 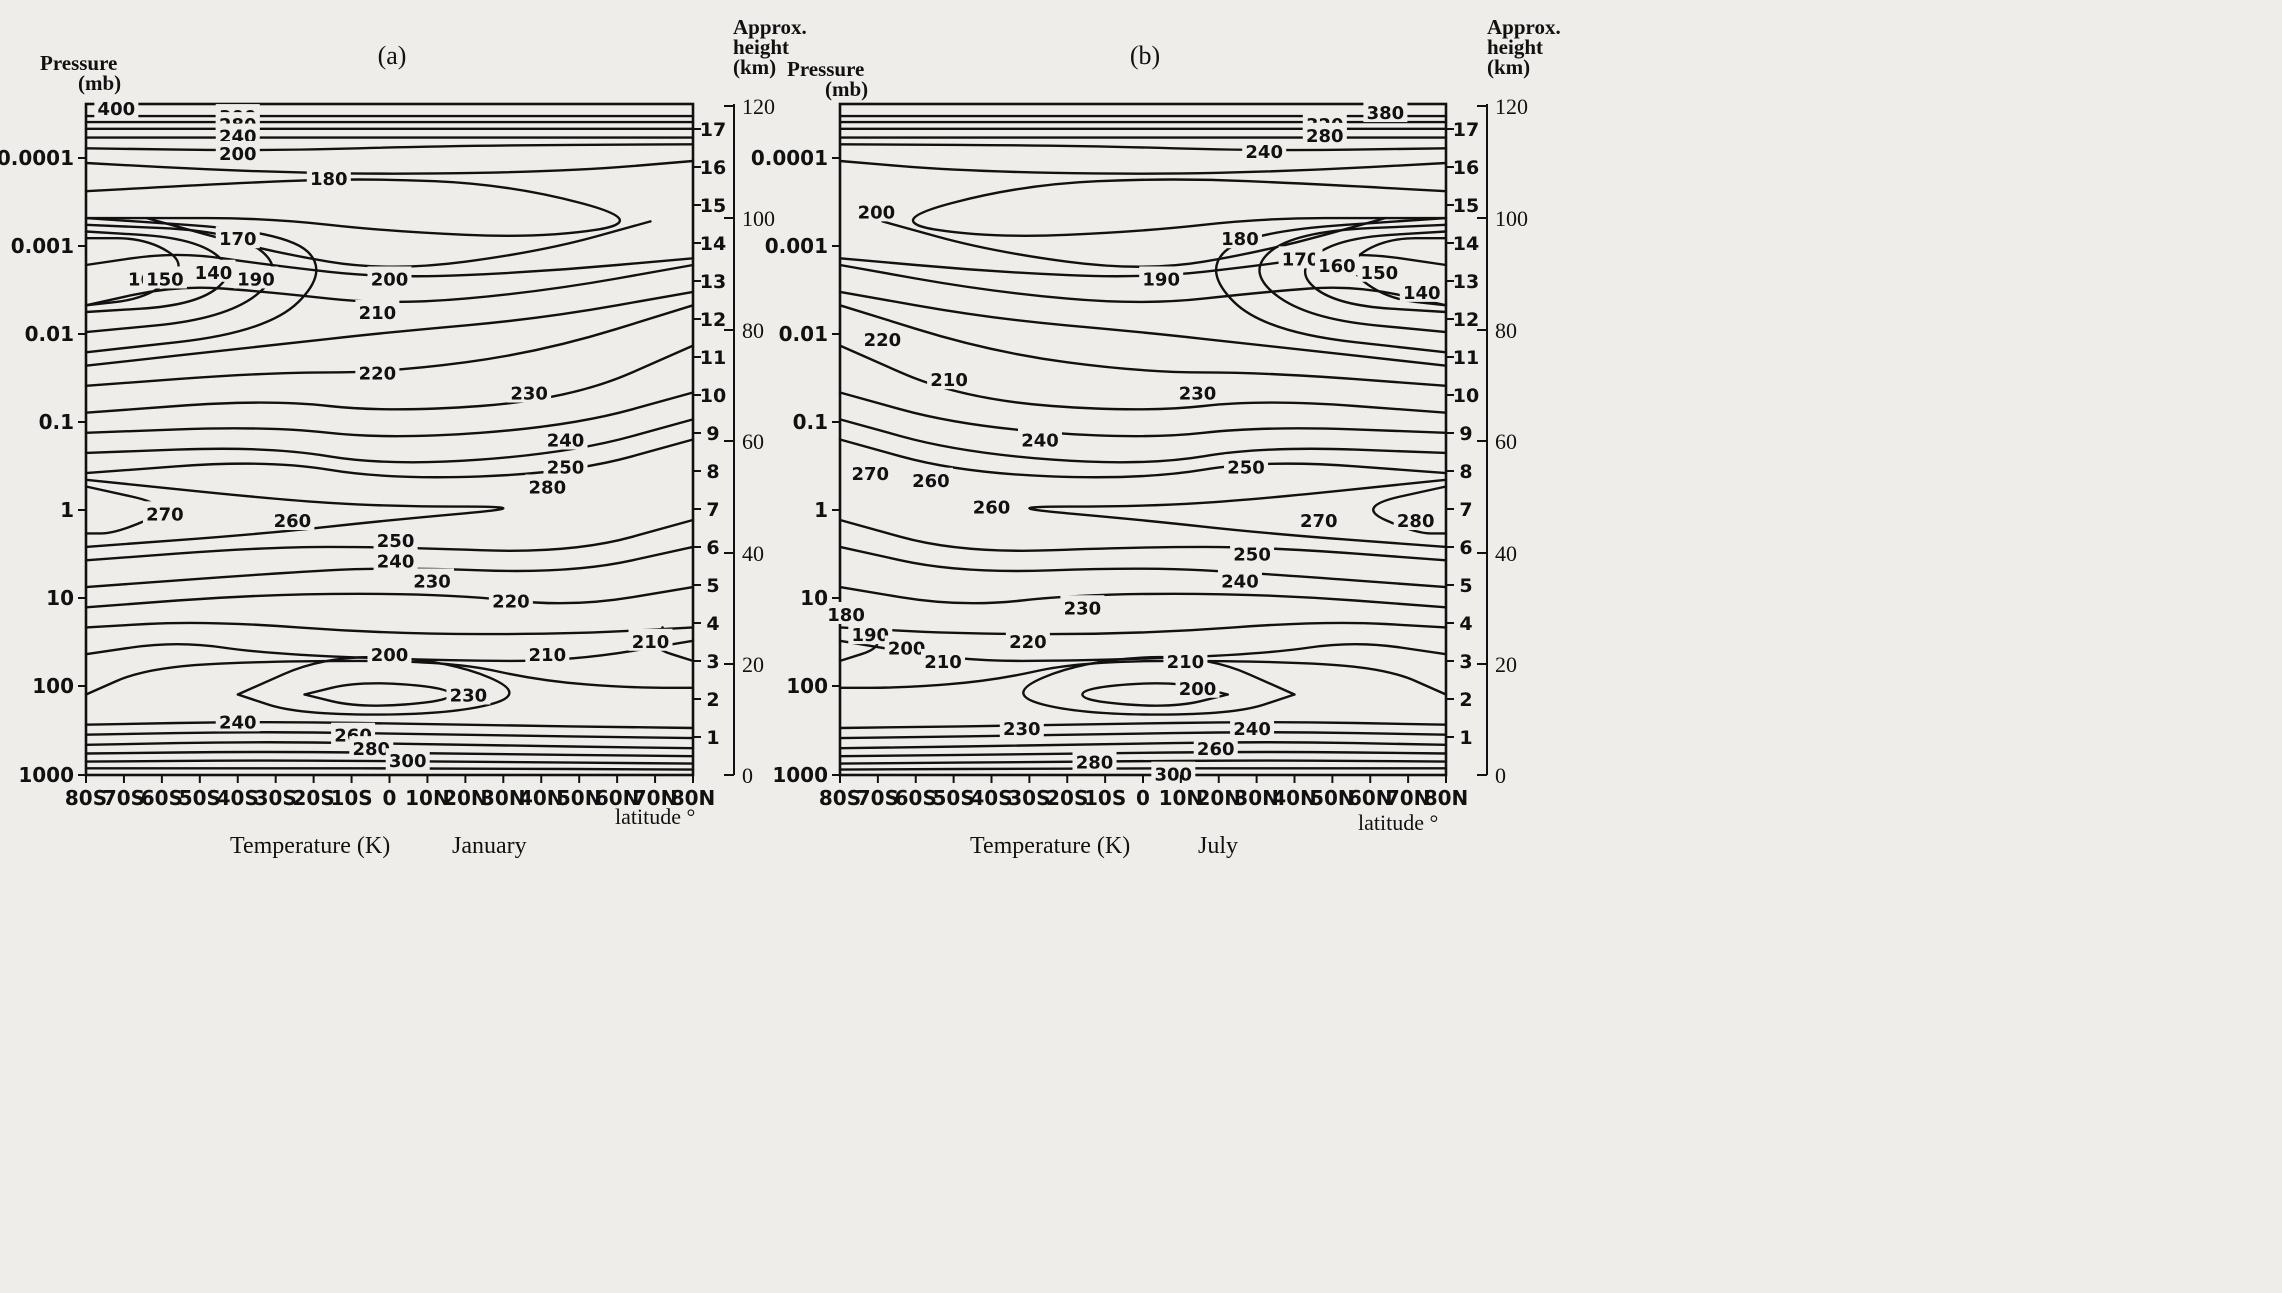 What do you see at coordinates (713, 396) in the screenshot?
I see `level-tick-label: 10` at bounding box center [713, 396].